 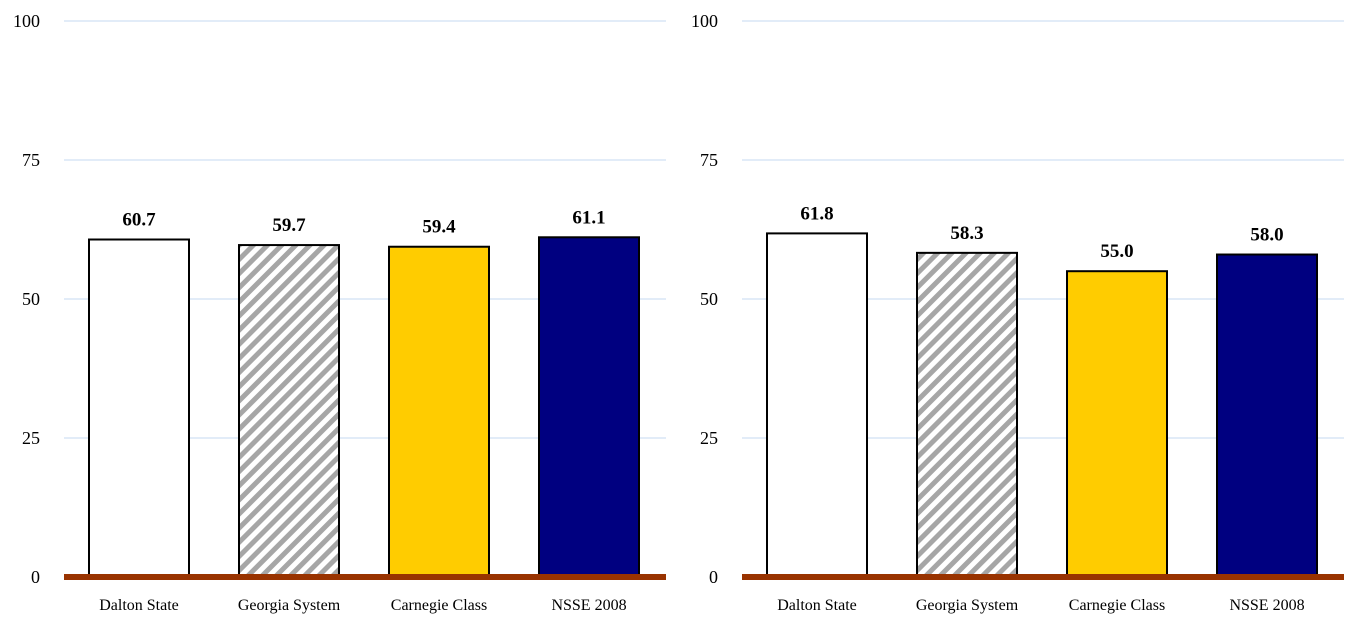 What do you see at coordinates (439, 227) in the screenshot?
I see `data-label: 59.4` at bounding box center [439, 227].